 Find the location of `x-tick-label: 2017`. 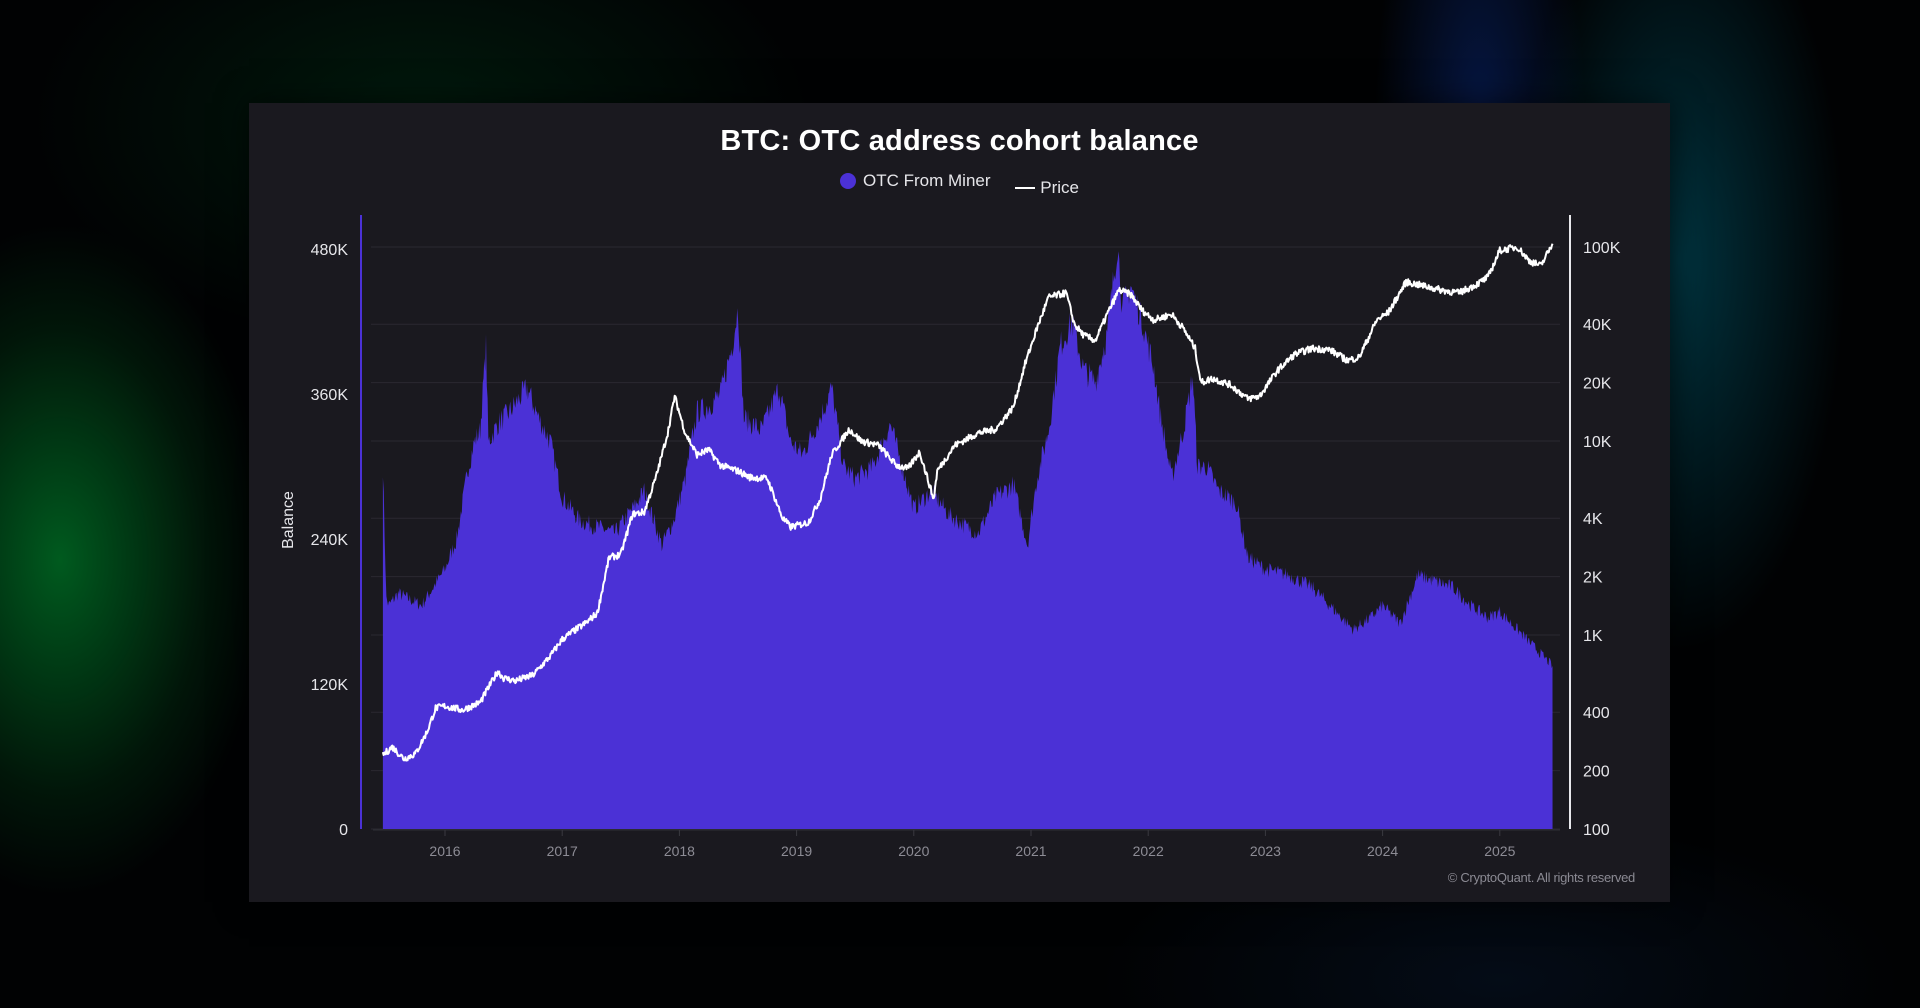

x-tick-label: 2017 is located at coordinates (562, 851).